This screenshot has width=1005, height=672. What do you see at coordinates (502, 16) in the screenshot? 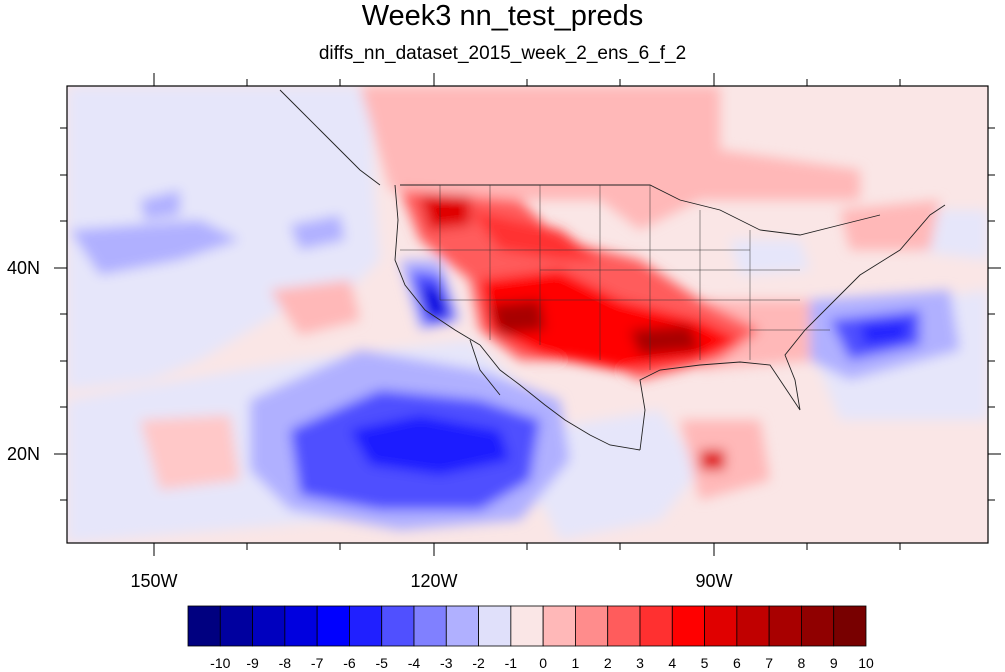
I see `map-title: Week3 nn_test_preds` at bounding box center [502, 16].